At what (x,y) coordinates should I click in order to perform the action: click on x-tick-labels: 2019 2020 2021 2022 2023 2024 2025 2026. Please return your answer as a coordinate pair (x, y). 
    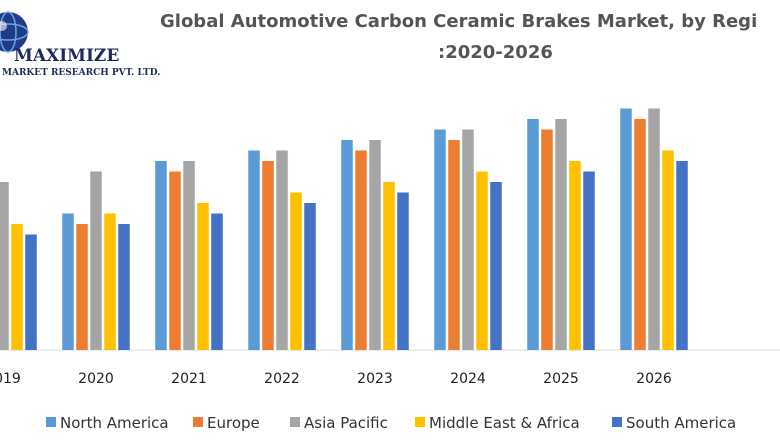
    Looking at the image, I should click on (336, 379).